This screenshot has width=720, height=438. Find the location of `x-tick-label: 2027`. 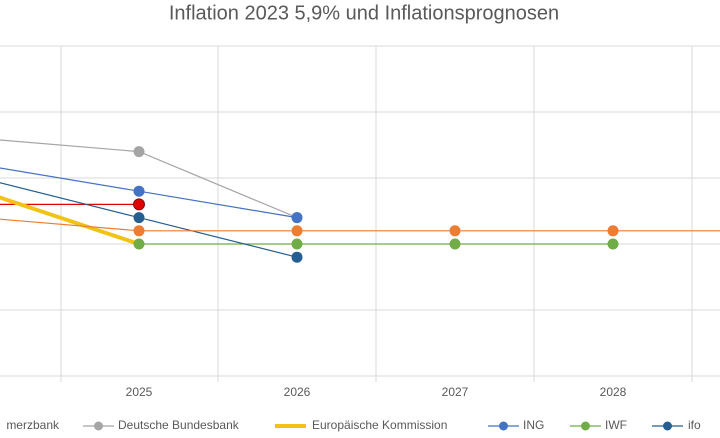

x-tick-label: 2027 is located at coordinates (455, 392).